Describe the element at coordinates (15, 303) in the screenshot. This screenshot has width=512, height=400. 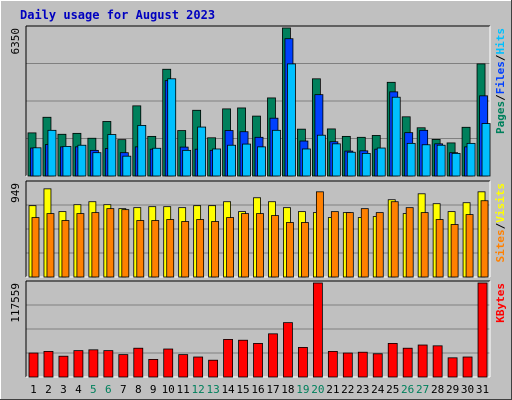
I see `kbytes-max-label: 117559` at that location.